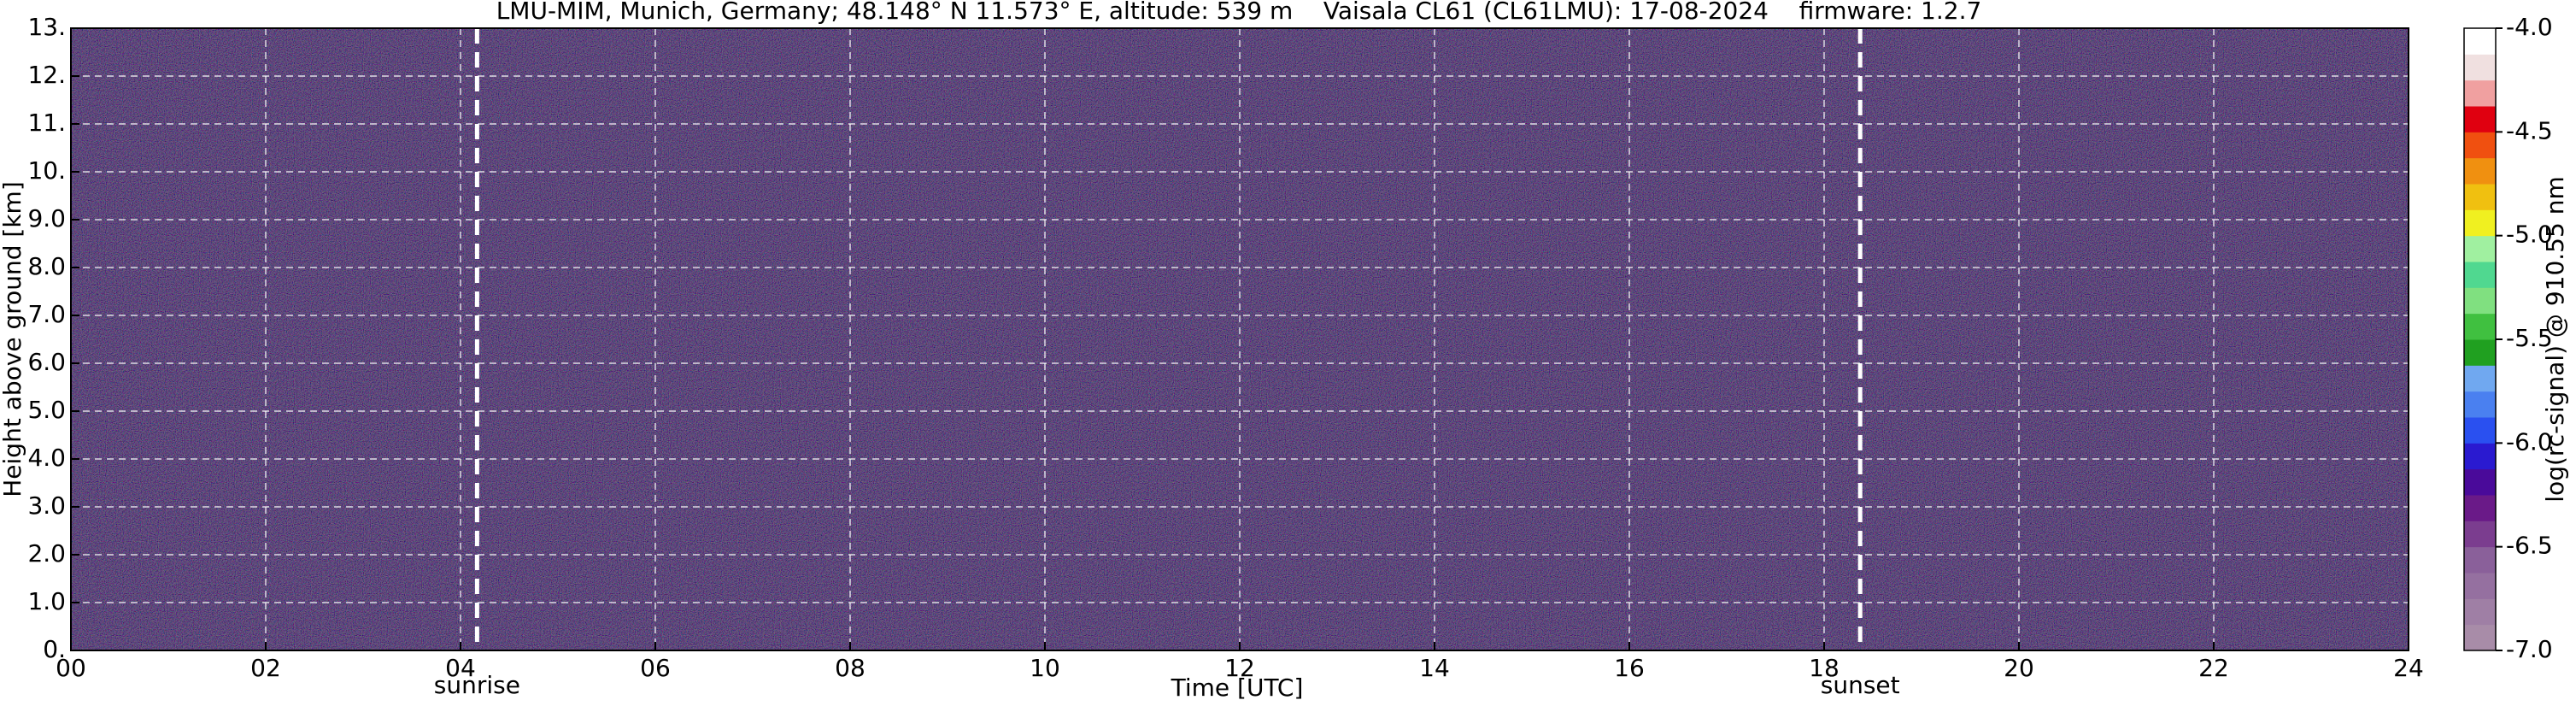  I want to click on y-tick-label: 1.0, so click(46, 601).